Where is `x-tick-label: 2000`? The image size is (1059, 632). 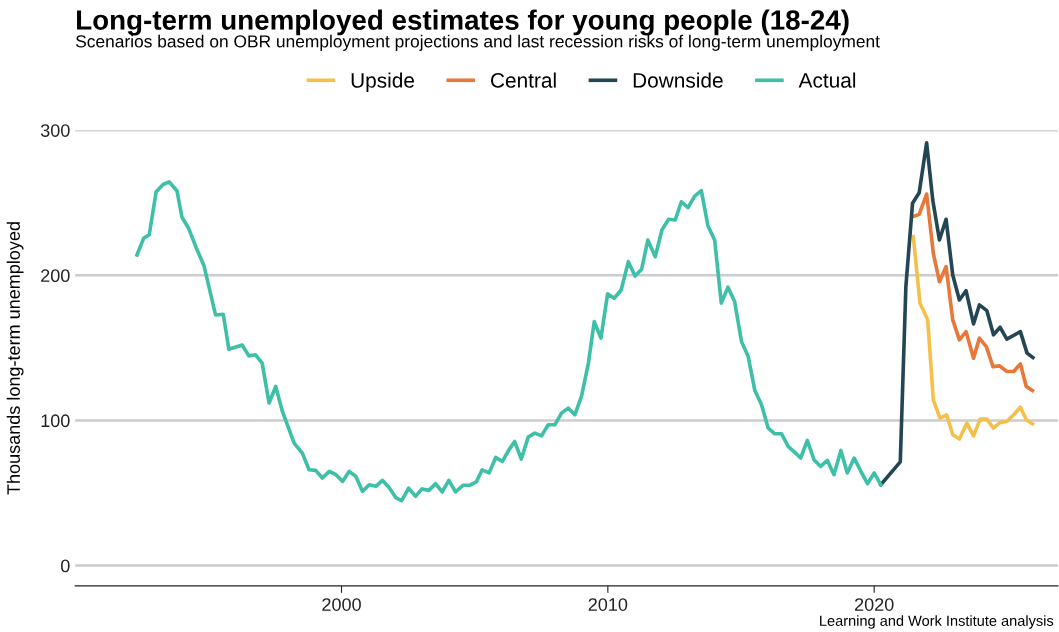
x-tick-label: 2000 is located at coordinates (341, 604).